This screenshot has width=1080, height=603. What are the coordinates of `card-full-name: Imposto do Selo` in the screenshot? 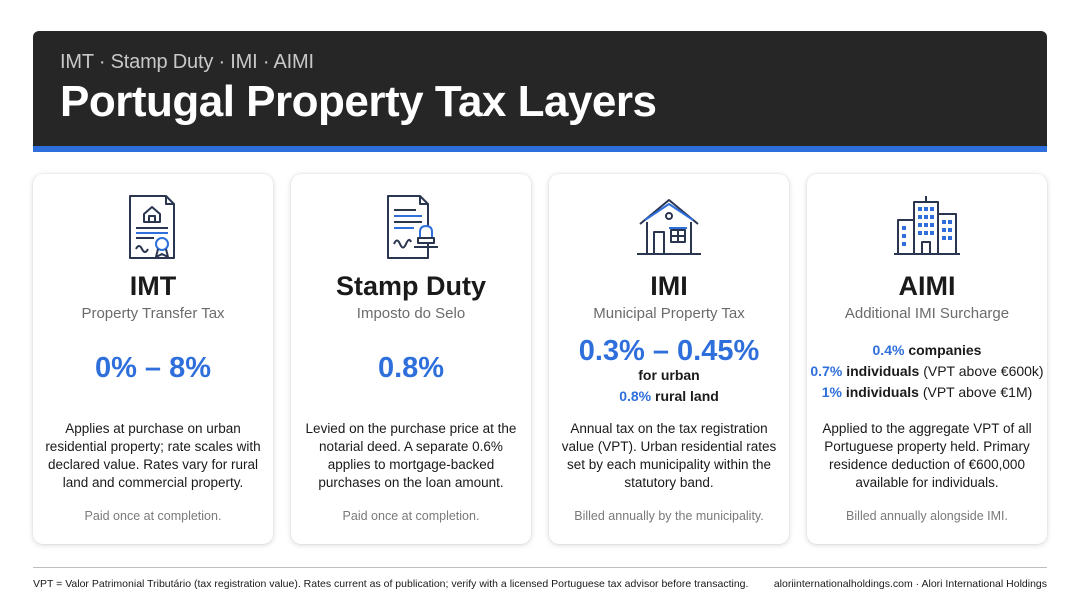 It's located at (411, 313).